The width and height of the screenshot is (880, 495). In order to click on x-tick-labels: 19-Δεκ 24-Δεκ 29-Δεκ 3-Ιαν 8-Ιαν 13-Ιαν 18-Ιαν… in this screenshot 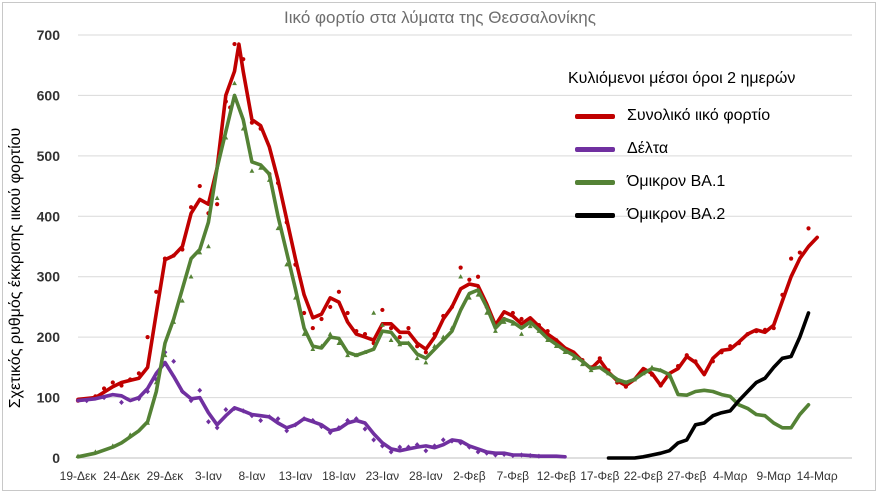, I will do `click(449, 476)`.